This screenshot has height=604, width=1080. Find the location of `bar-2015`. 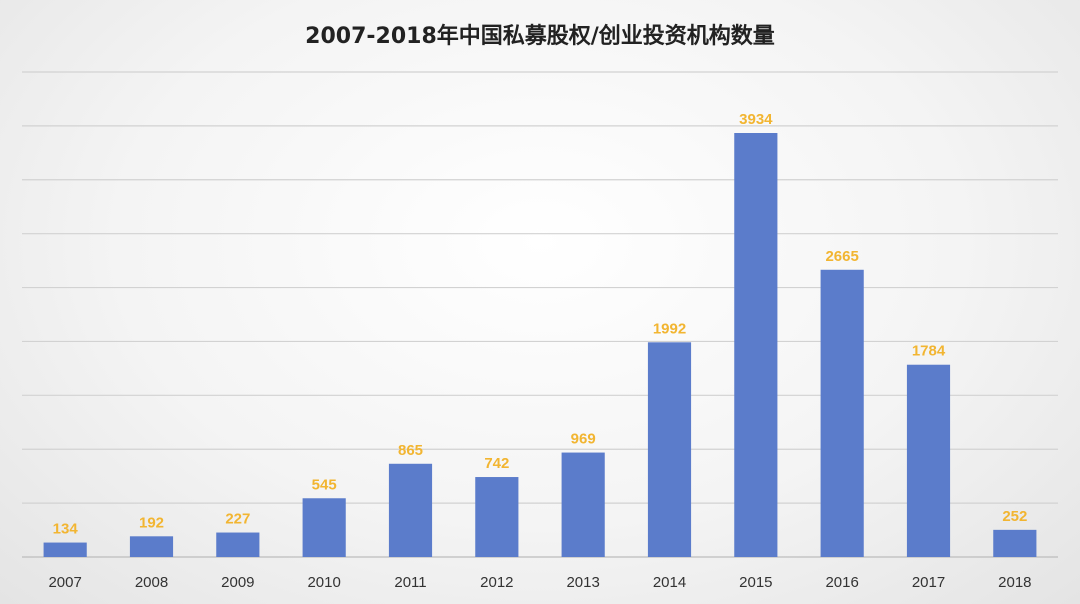

bar-2015 is located at coordinates (756, 345).